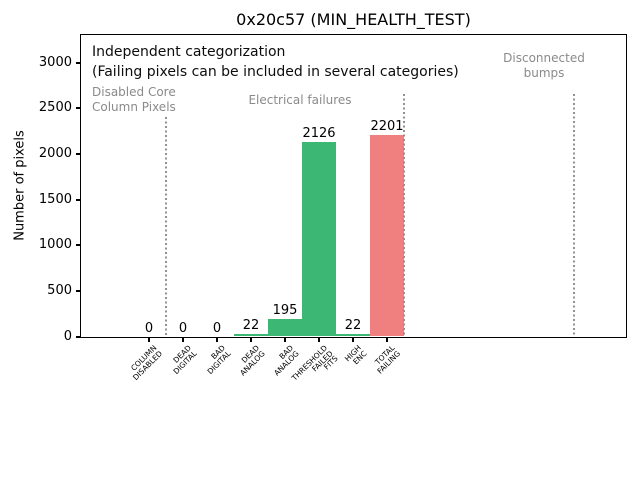 The width and height of the screenshot is (640, 480). What do you see at coordinates (251, 360) in the screenshot?
I see `x-tick-label: DEAD ANALOG` at bounding box center [251, 360].